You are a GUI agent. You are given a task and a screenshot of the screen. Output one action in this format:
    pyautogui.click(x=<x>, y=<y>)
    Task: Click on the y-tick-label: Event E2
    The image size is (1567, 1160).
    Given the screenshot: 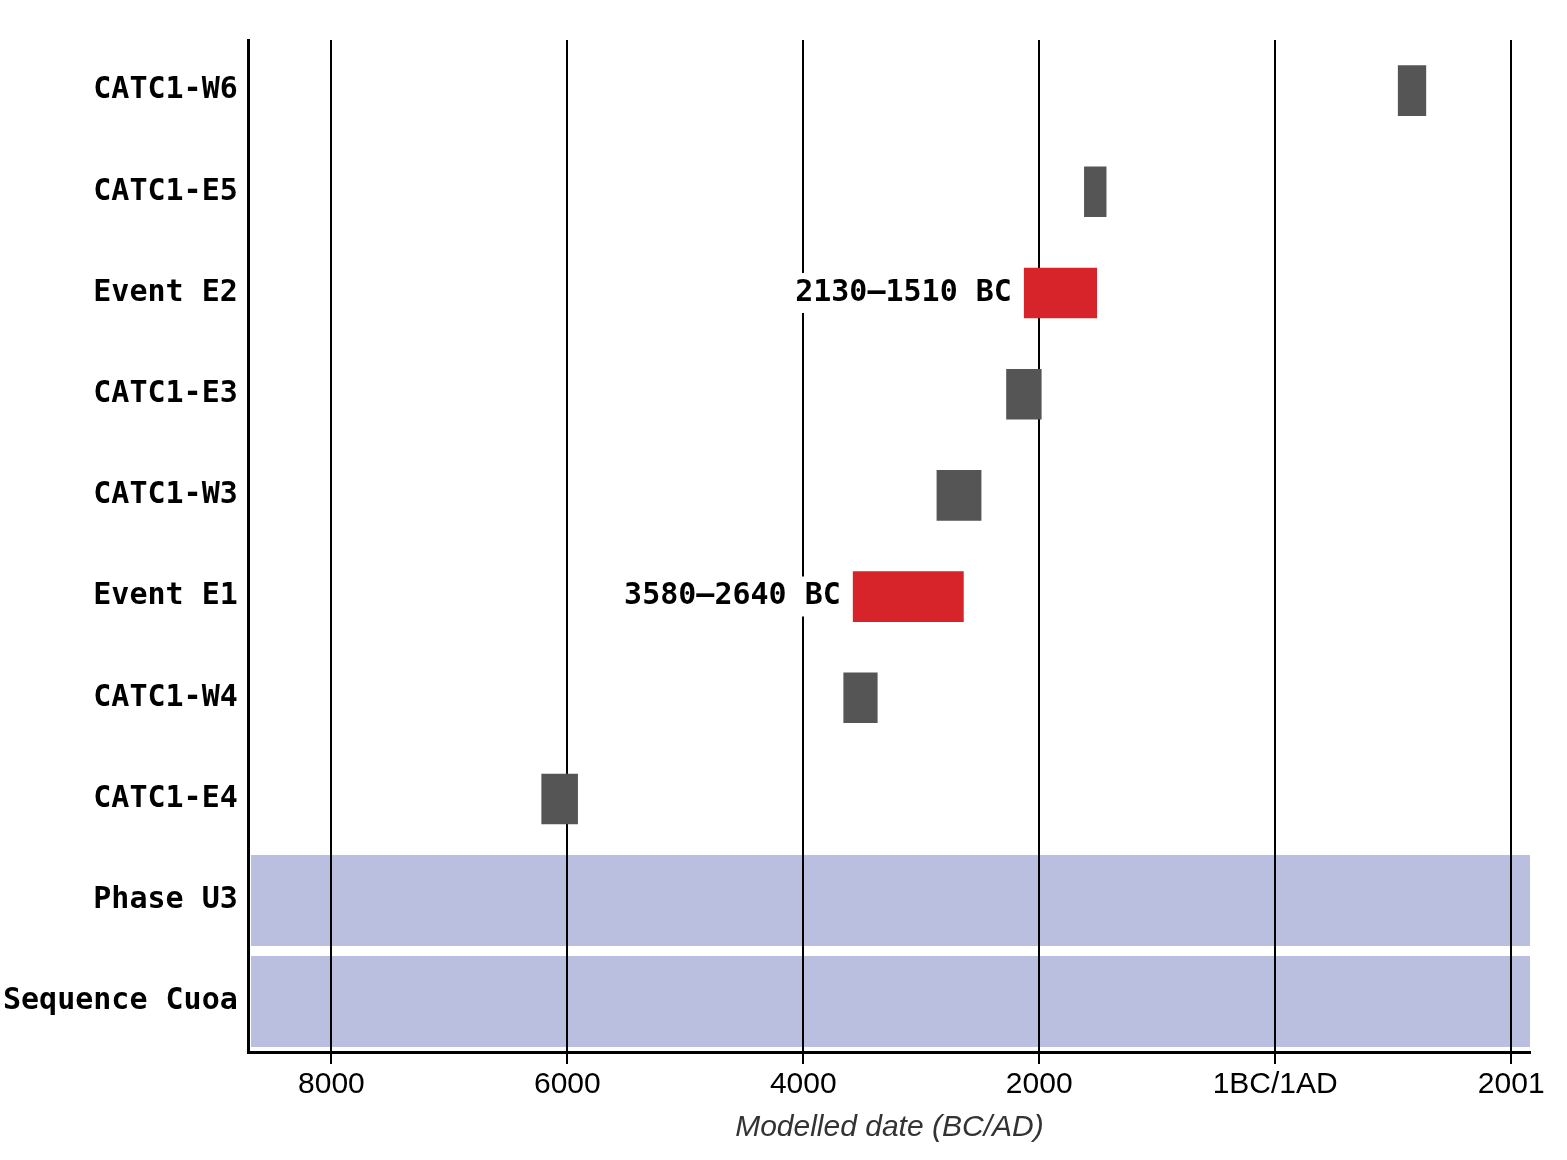 What is the action you would take?
    pyautogui.click(x=165, y=290)
    